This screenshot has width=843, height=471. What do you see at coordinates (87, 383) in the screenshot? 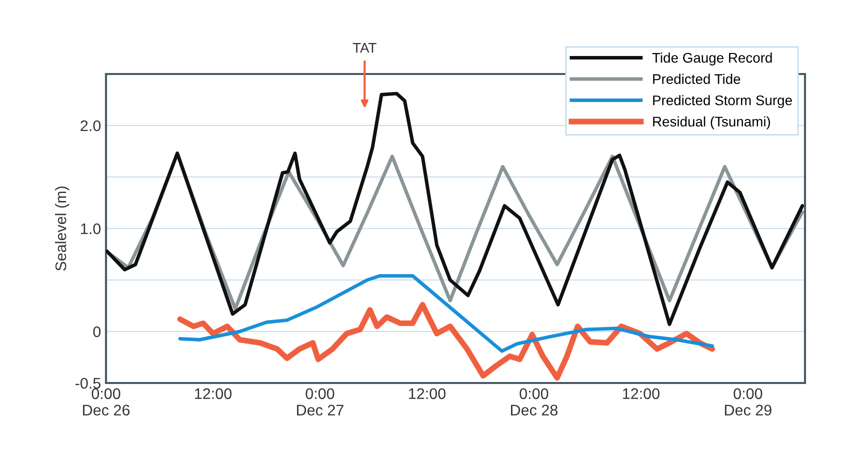
I see `y-tick-label: -0.5` at bounding box center [87, 383].